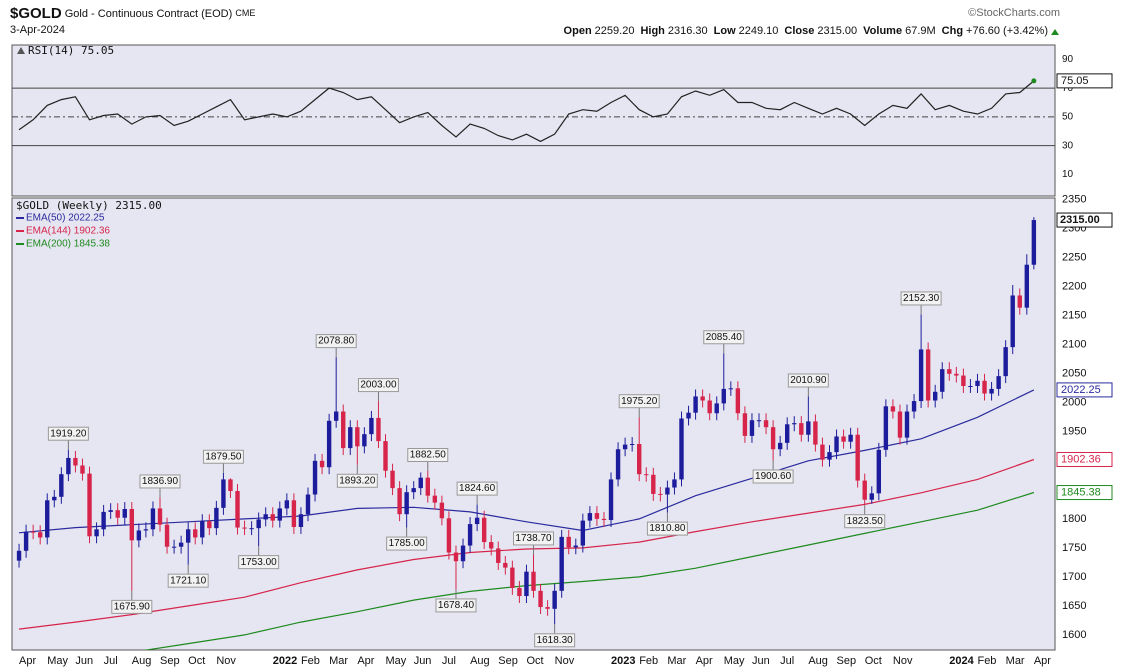 This screenshot has height=669, width=1125. What do you see at coordinates (285, 661) in the screenshot?
I see `x-tick-label: 2022` at bounding box center [285, 661].